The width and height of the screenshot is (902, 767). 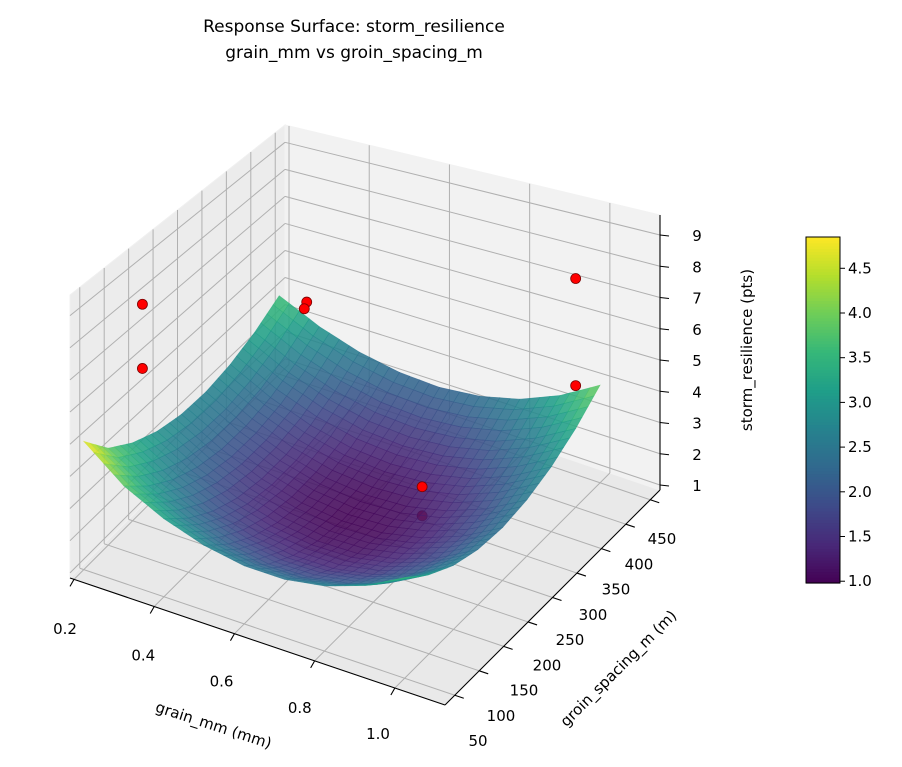 I want to click on grid-line-y-floor, so click(x=267, y=631).